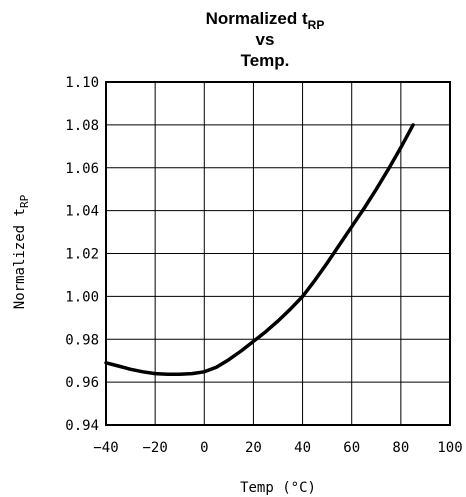 Image resolution: width=466 pixels, height=497 pixels. What do you see at coordinates (82, 297) in the screenshot?
I see `y-tick-label: 1.00` at bounding box center [82, 297].